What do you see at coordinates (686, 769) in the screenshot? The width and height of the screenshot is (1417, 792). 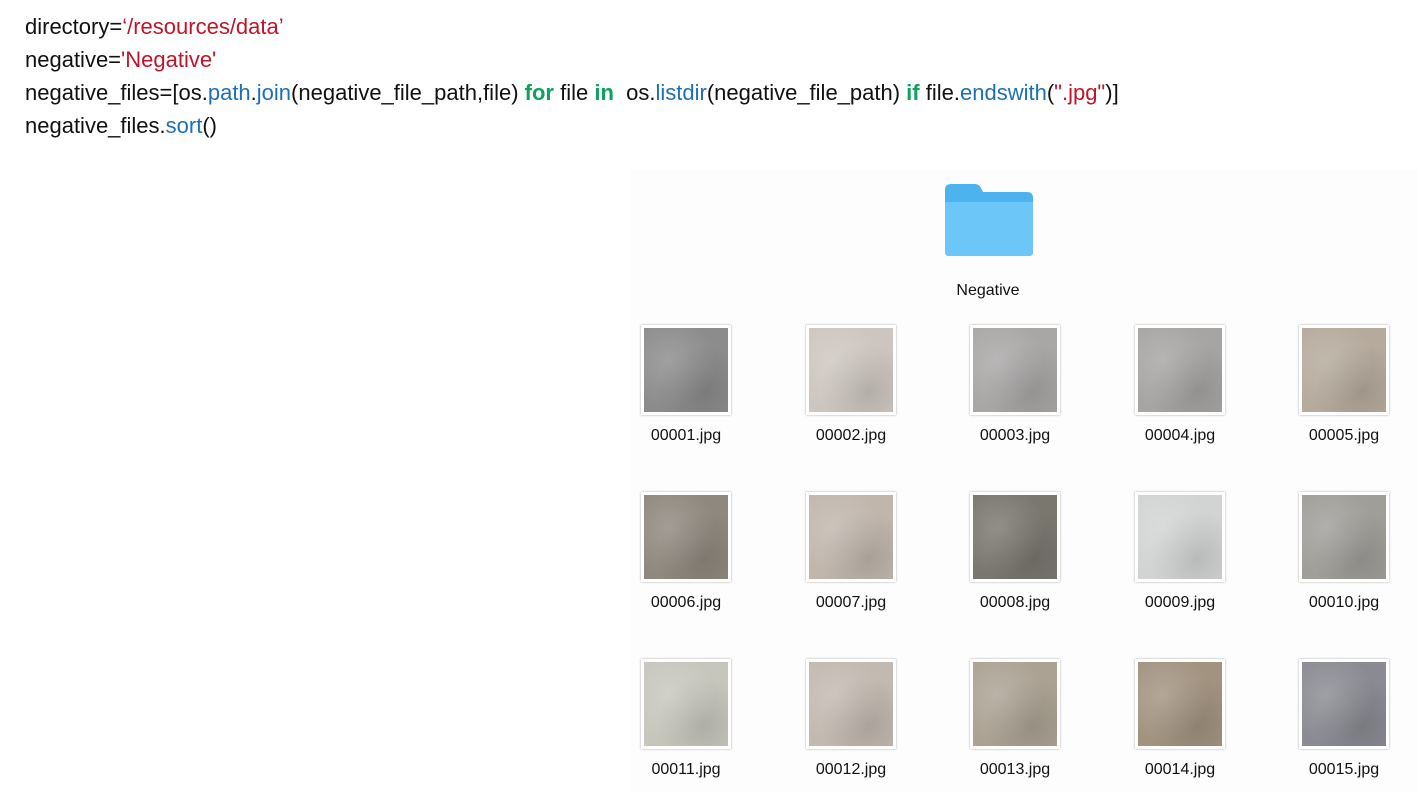 I see `file-name: 00011.jpg` at bounding box center [686, 769].